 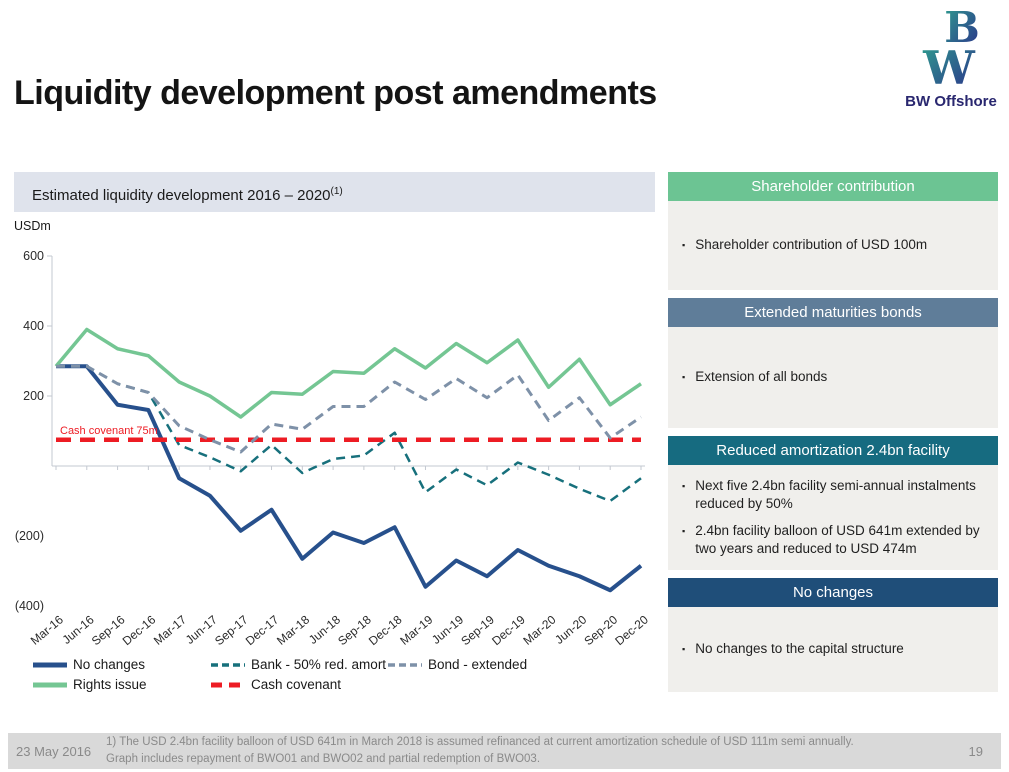 What do you see at coordinates (354, 630) in the screenshot?
I see `x-tick-label: Sep-18` at bounding box center [354, 630].